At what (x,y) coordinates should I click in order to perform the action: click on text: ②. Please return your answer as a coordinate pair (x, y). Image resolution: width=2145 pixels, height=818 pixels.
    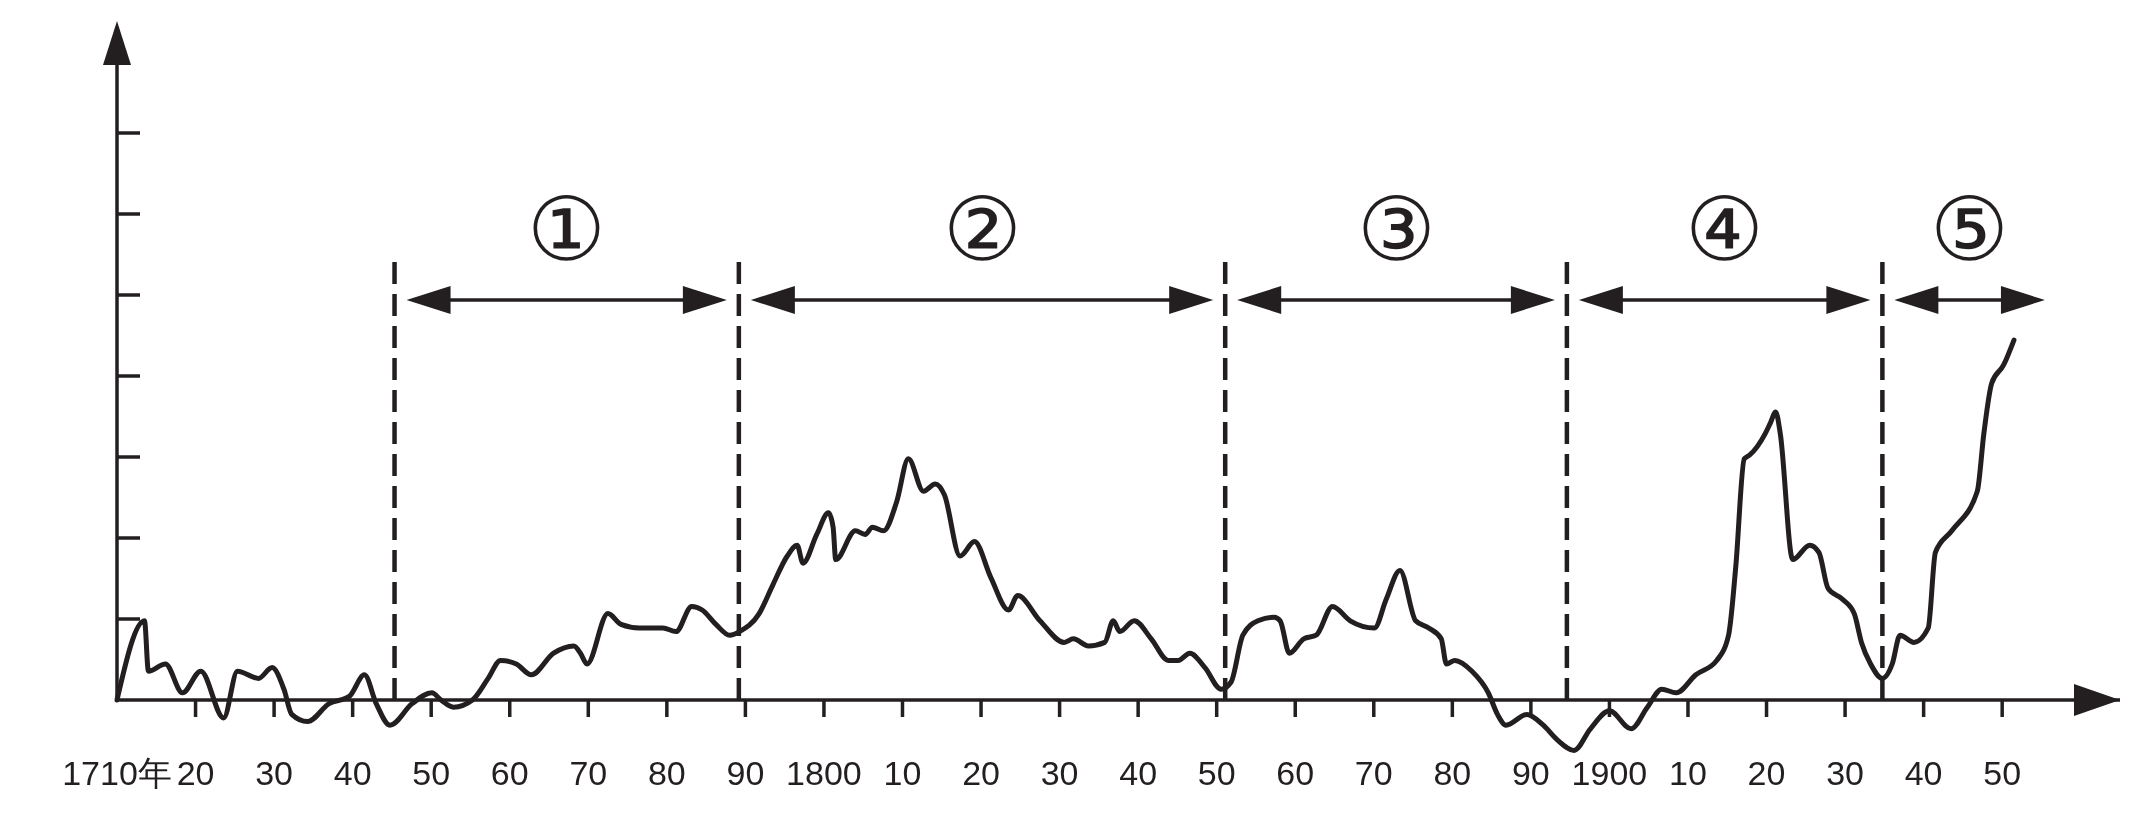
    Looking at the image, I should click on (982, 230).